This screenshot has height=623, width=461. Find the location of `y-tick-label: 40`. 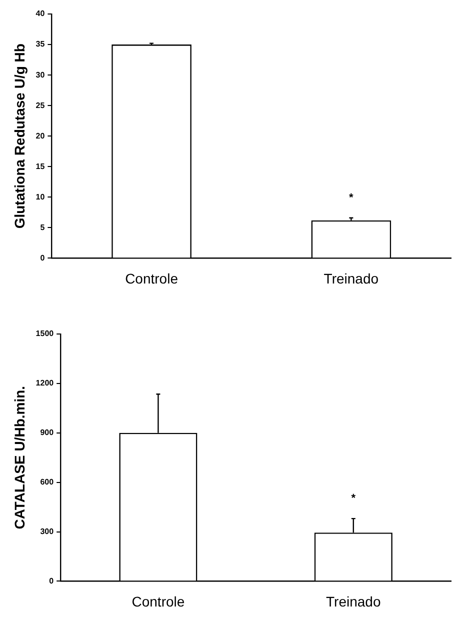

y-tick-label: 40 is located at coordinates (41, 13).